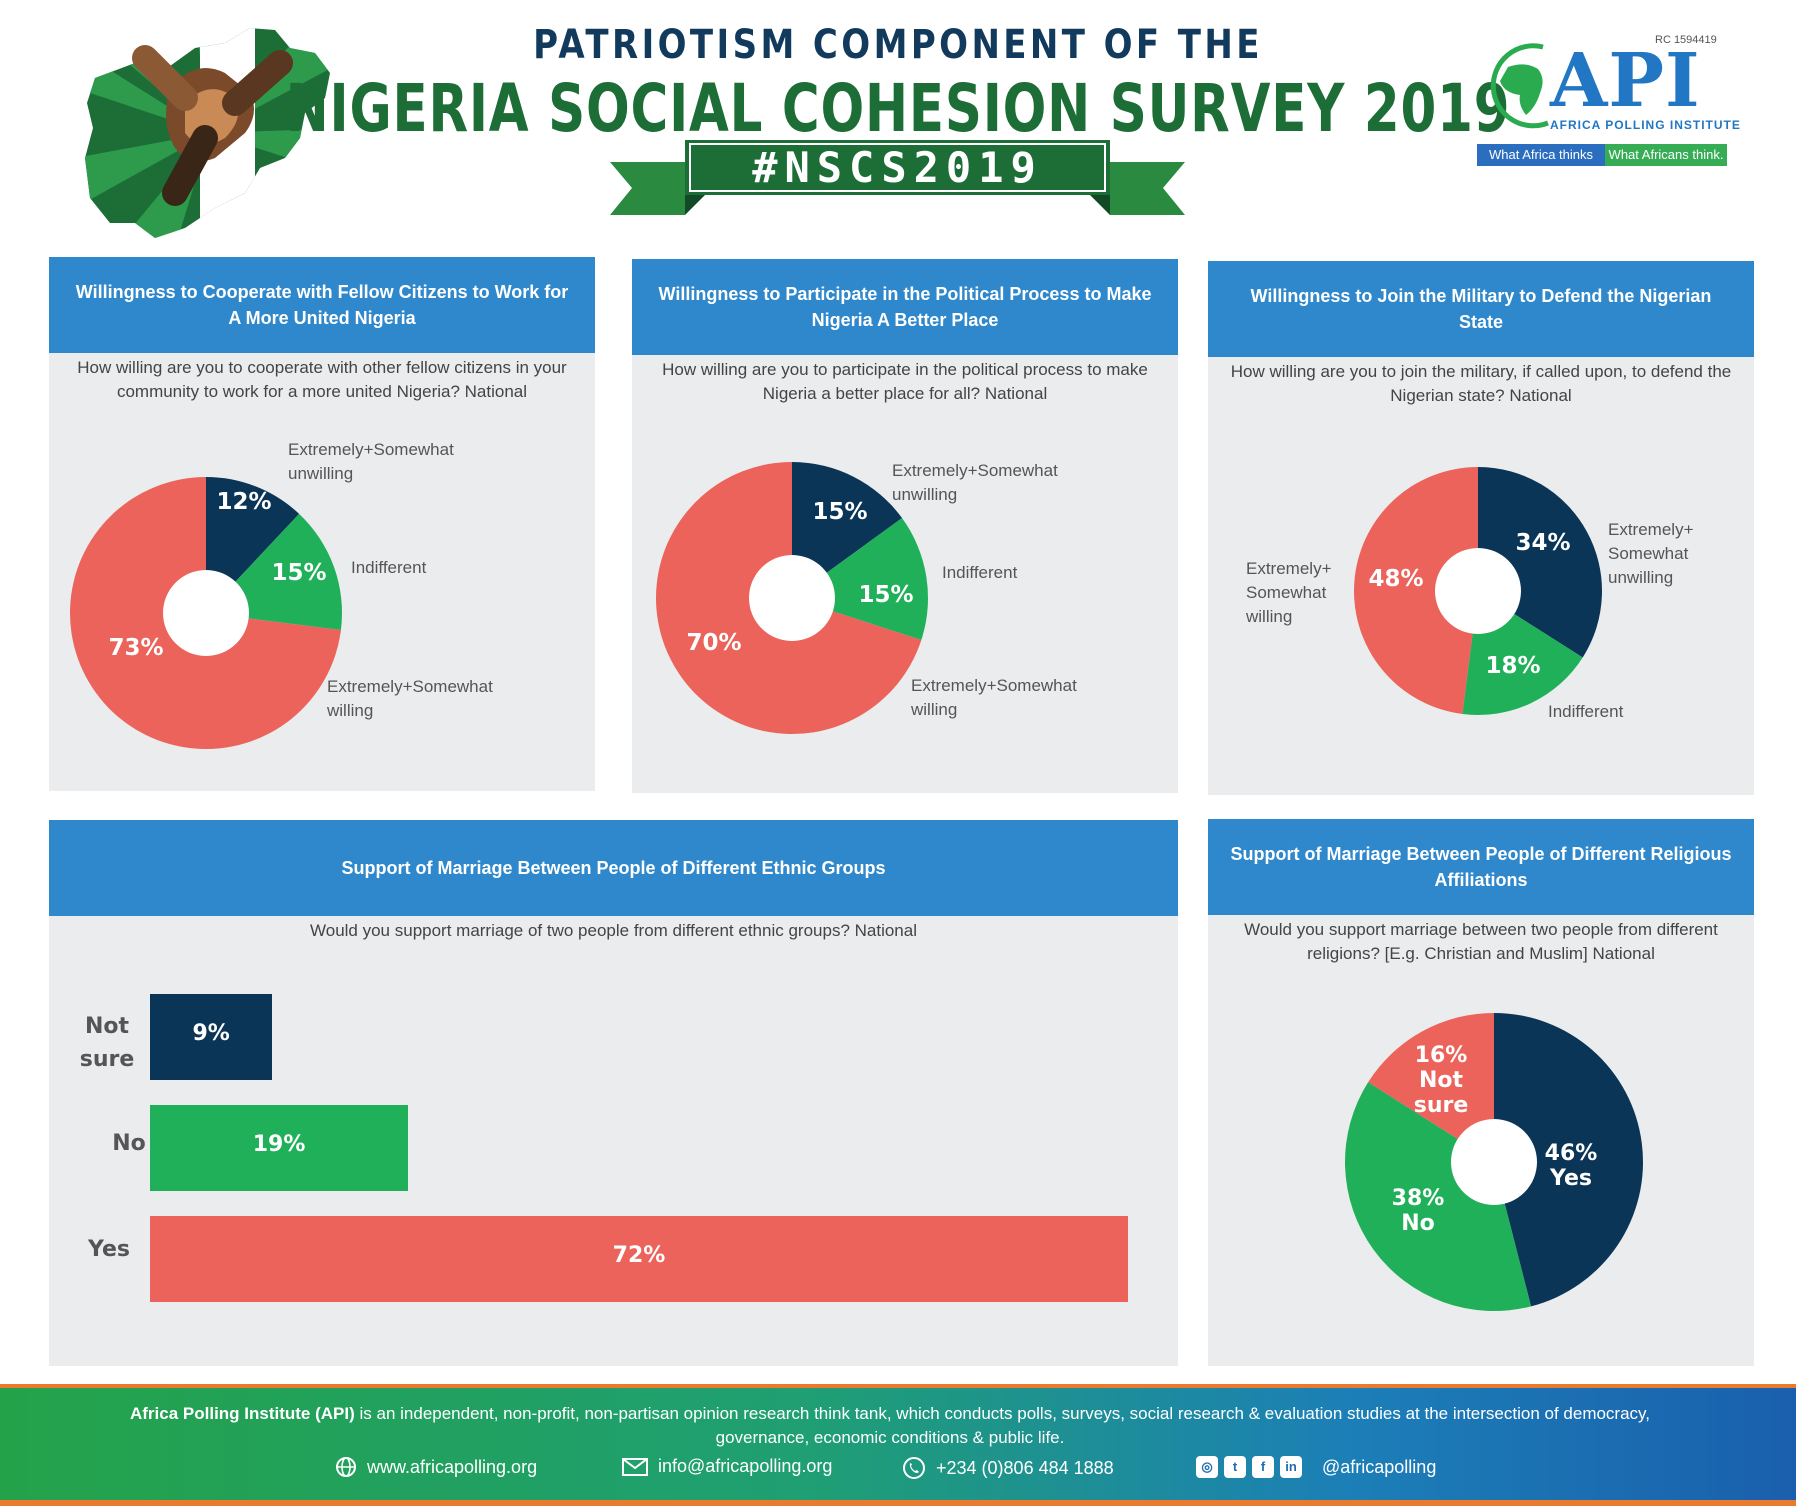  Describe the element at coordinates (1571, 1166) in the screenshot. I see `pie-value-label: 46% Yes` at that location.